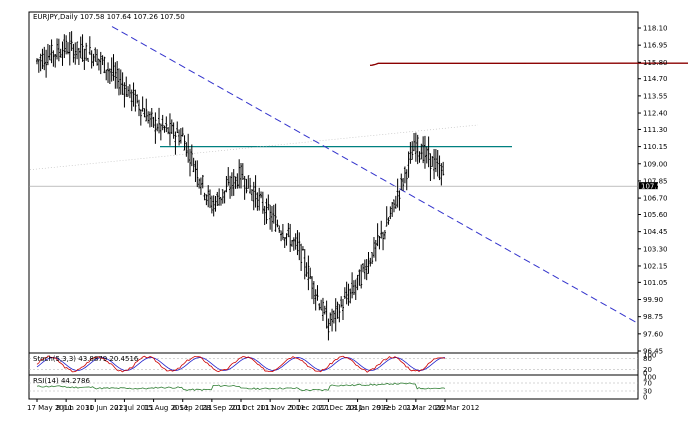 This screenshot has height=426, width=688. What do you see at coordinates (655, 266) in the screenshot?
I see `price-tick-label: 102.15` at bounding box center [655, 266].